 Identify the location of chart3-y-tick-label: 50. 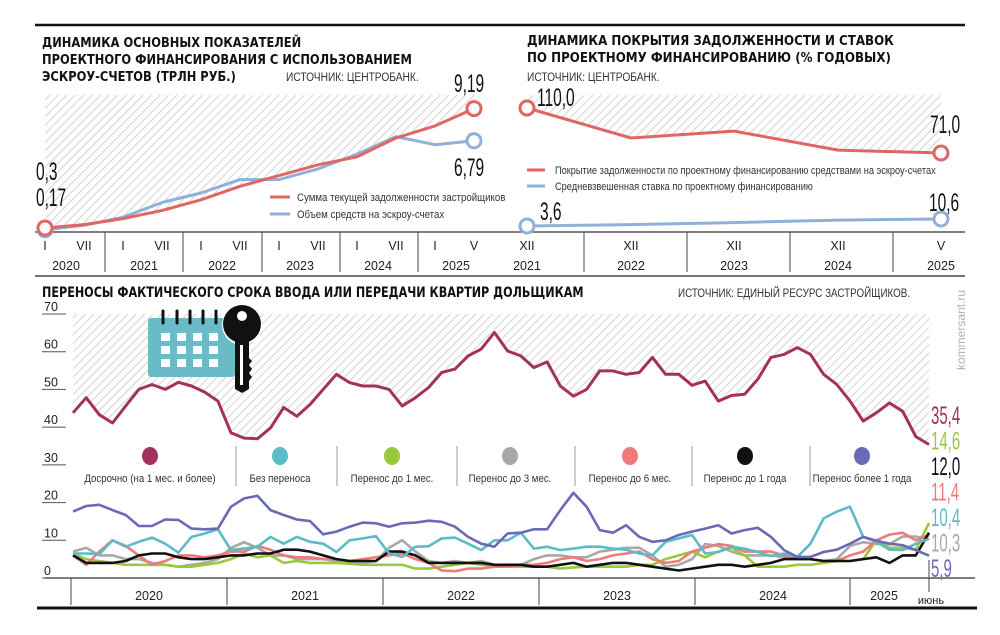
(51, 382).